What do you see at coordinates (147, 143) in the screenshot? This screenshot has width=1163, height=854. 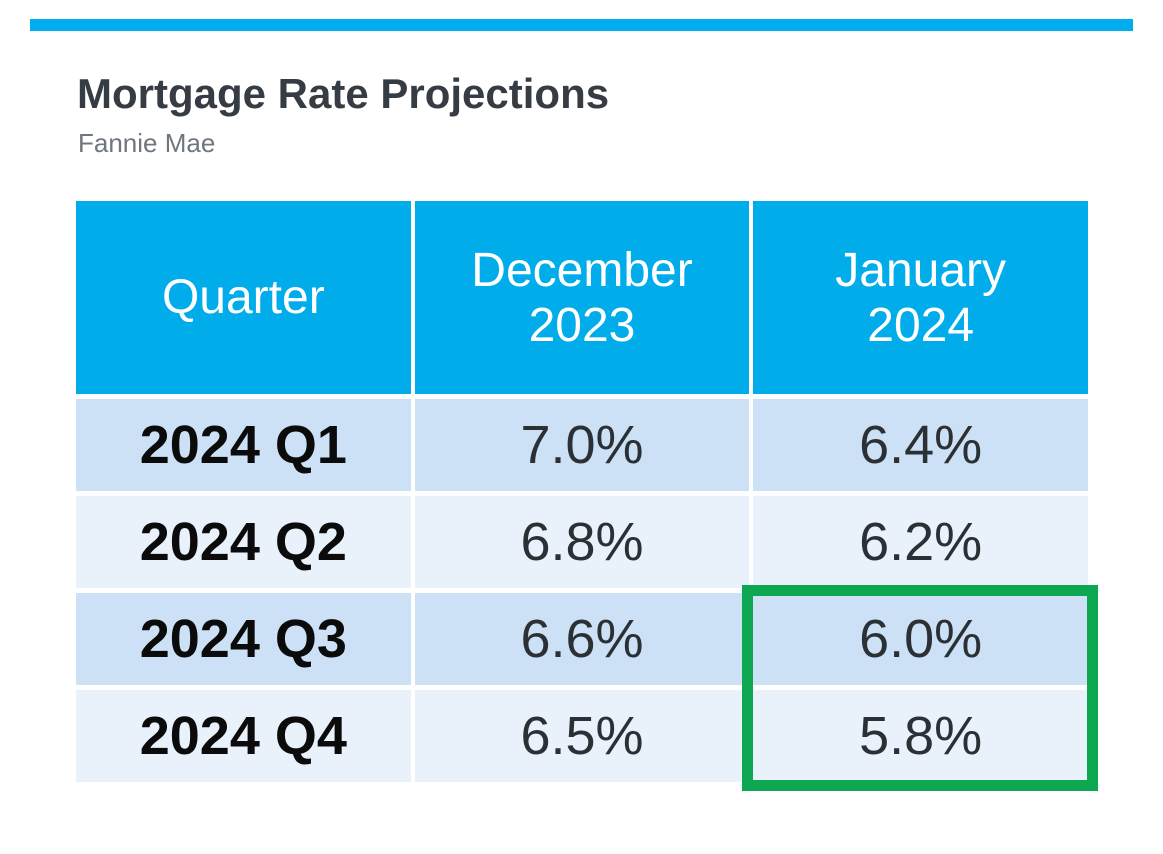 I see `page-subtitle: Fannie Mae` at bounding box center [147, 143].